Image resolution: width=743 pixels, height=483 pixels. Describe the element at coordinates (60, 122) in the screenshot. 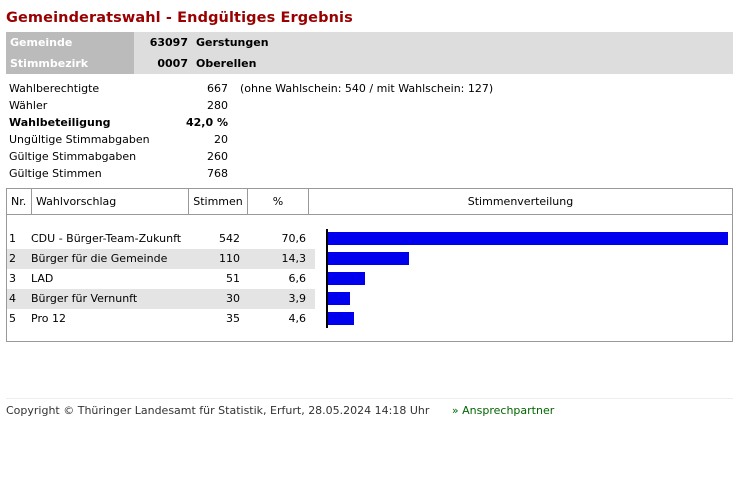

I see `stat-label: Wahlbeteiligung` at that location.